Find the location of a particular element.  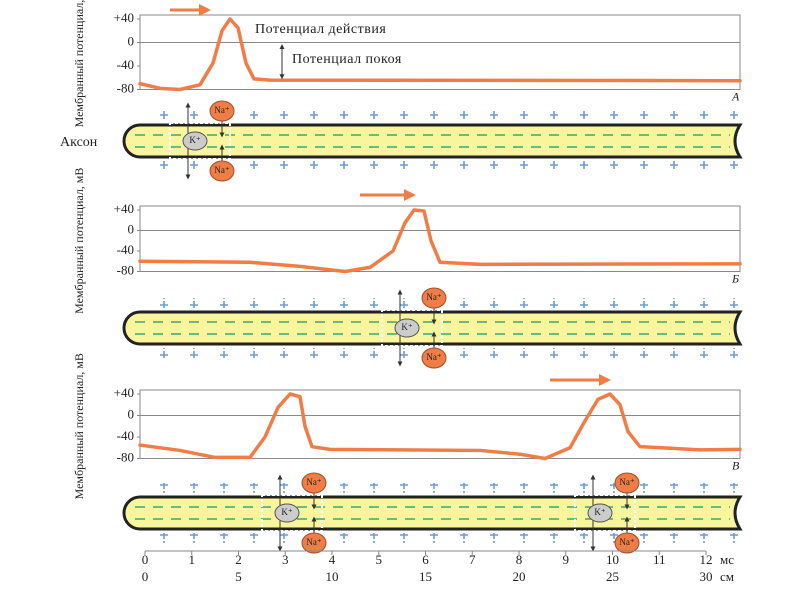

distance-tick-label: 15 is located at coordinates (425, 576).